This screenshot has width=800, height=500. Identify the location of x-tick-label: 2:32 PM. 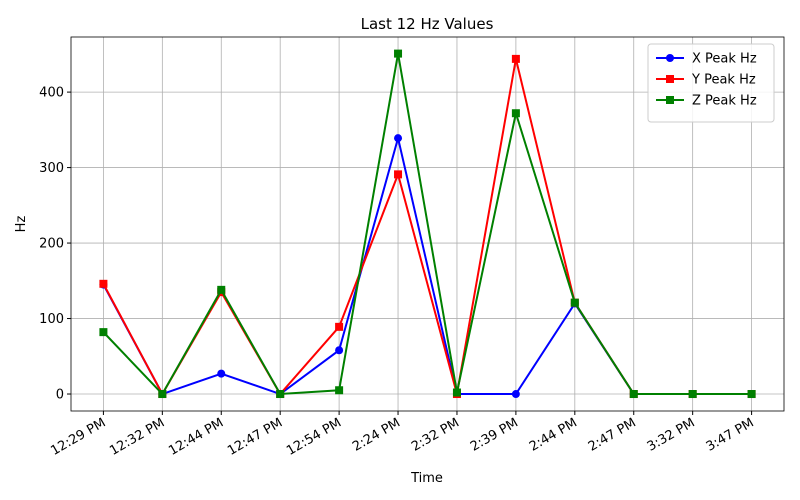
(435, 434).